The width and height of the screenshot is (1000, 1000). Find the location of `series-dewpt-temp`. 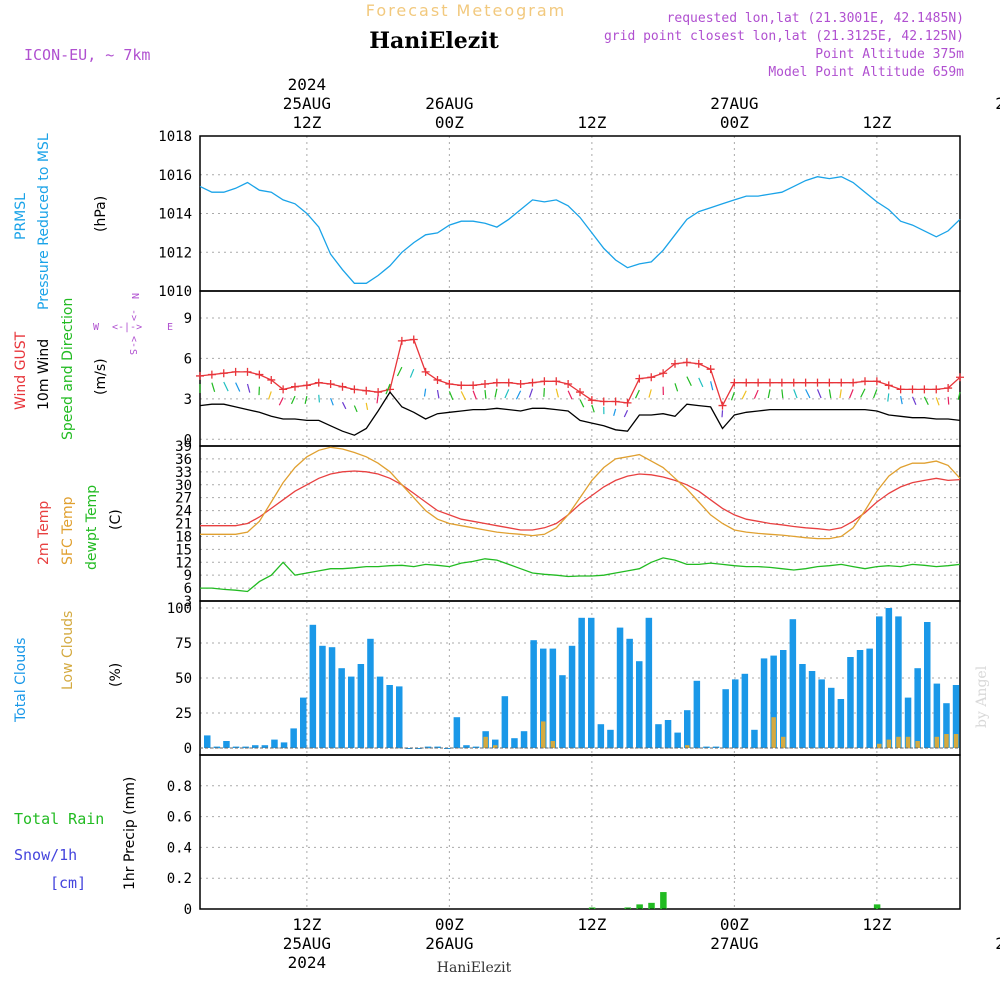

series-dewpt-temp is located at coordinates (580, 575).